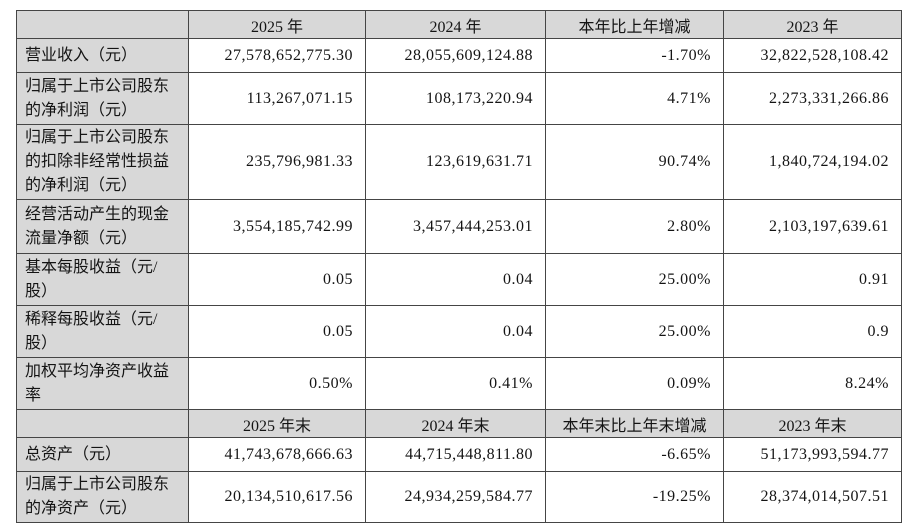  I want to click on column-header-2023-end: 2023 年末, so click(812, 423).